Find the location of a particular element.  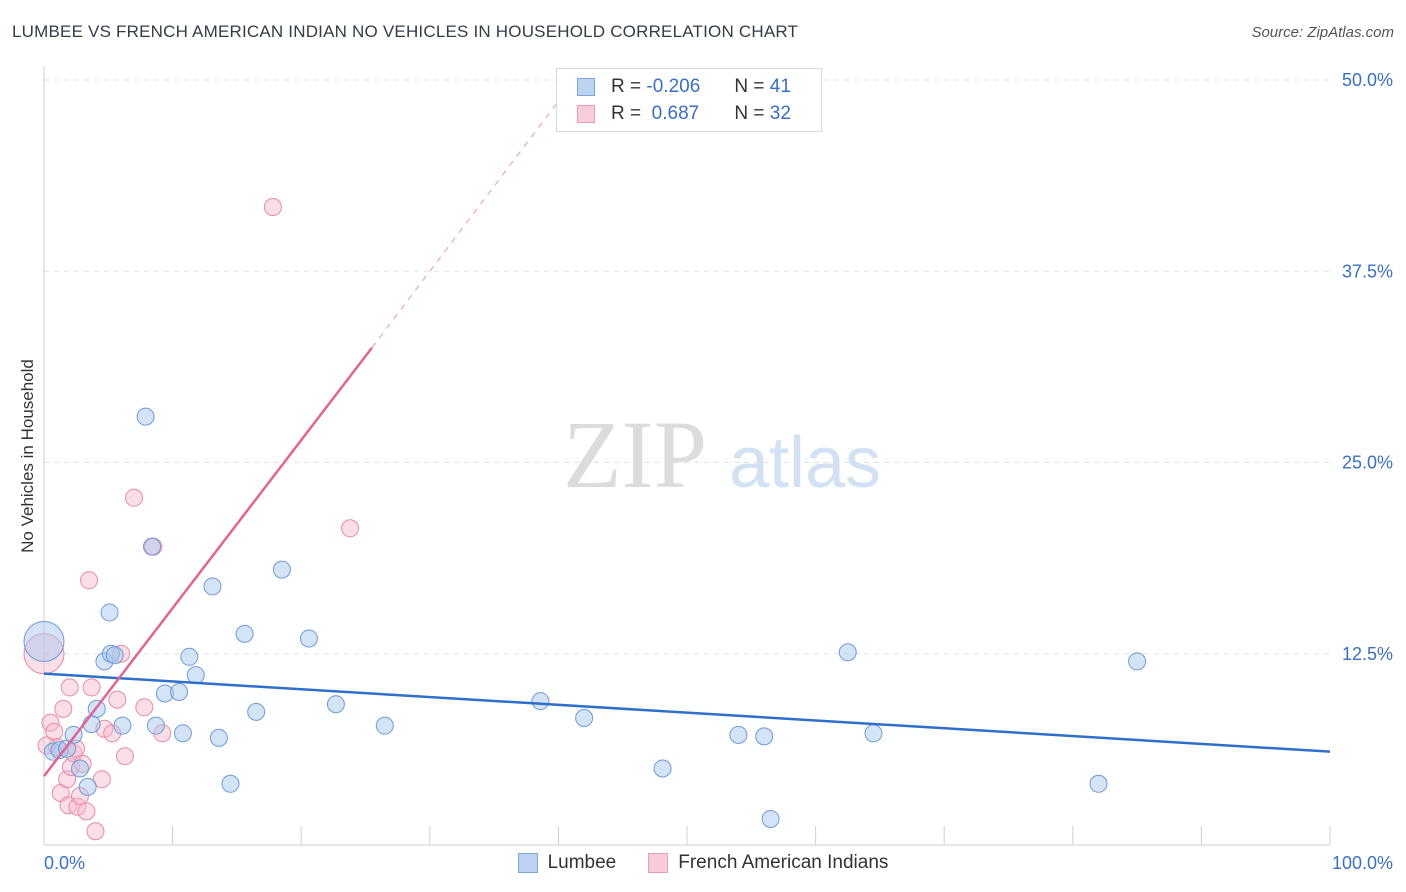

x-tick-label: 100.0% is located at coordinates (1362, 863).